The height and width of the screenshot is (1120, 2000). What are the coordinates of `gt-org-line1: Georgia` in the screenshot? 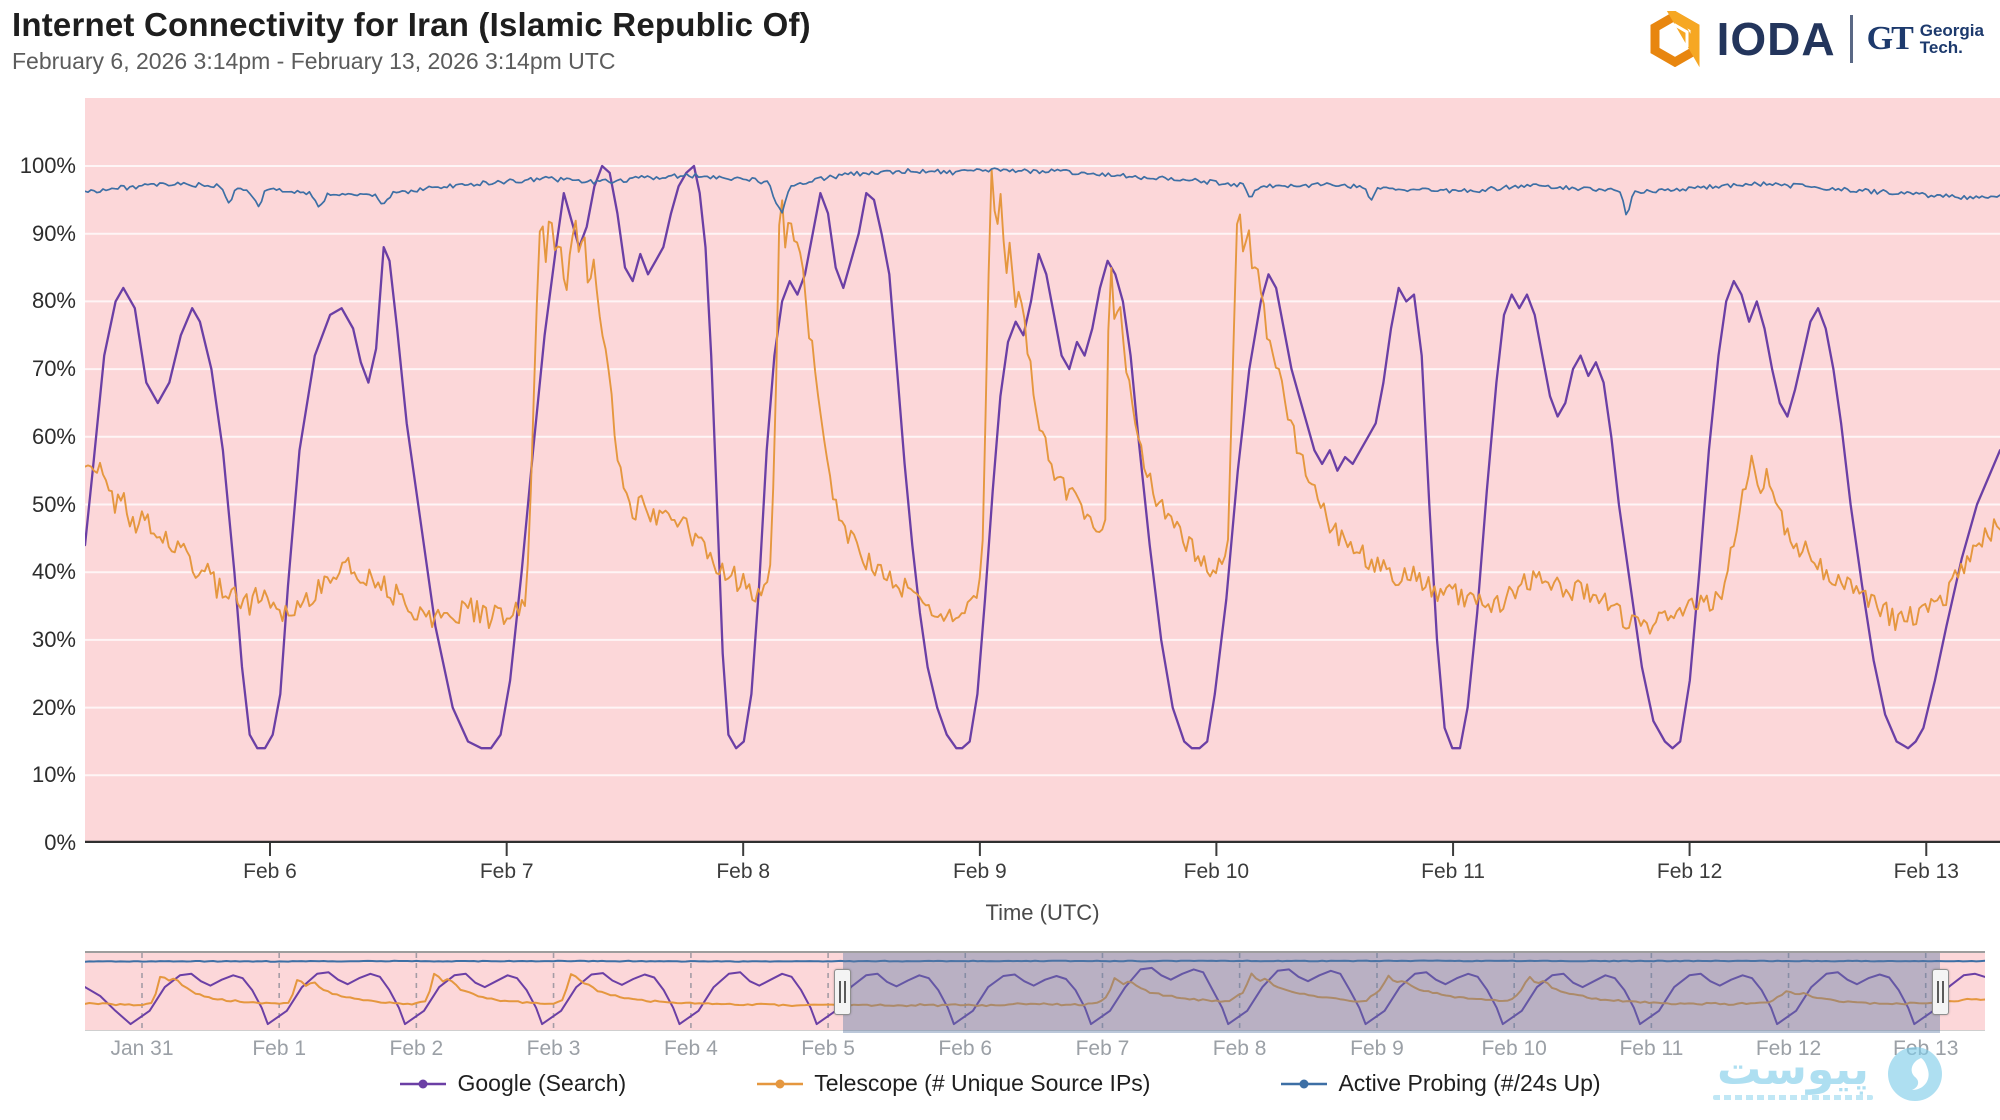 It's located at (1951, 30).